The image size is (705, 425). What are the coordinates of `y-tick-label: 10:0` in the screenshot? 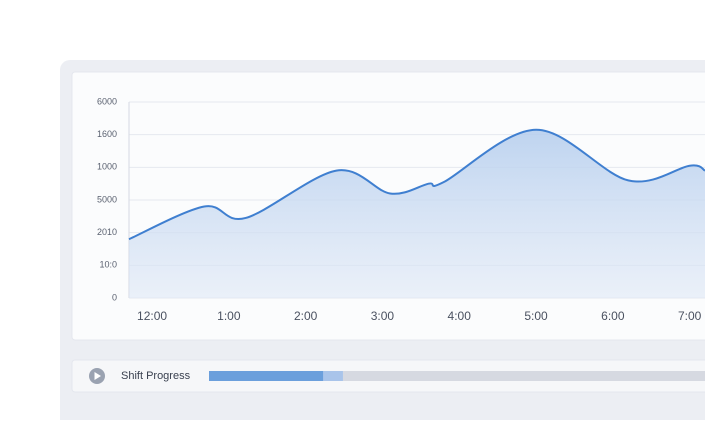 It's located at (108, 265).